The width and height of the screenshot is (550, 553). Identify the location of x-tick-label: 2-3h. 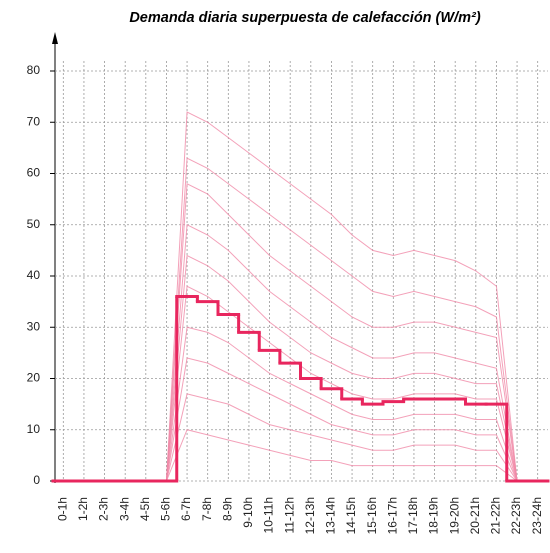
(104, 509).